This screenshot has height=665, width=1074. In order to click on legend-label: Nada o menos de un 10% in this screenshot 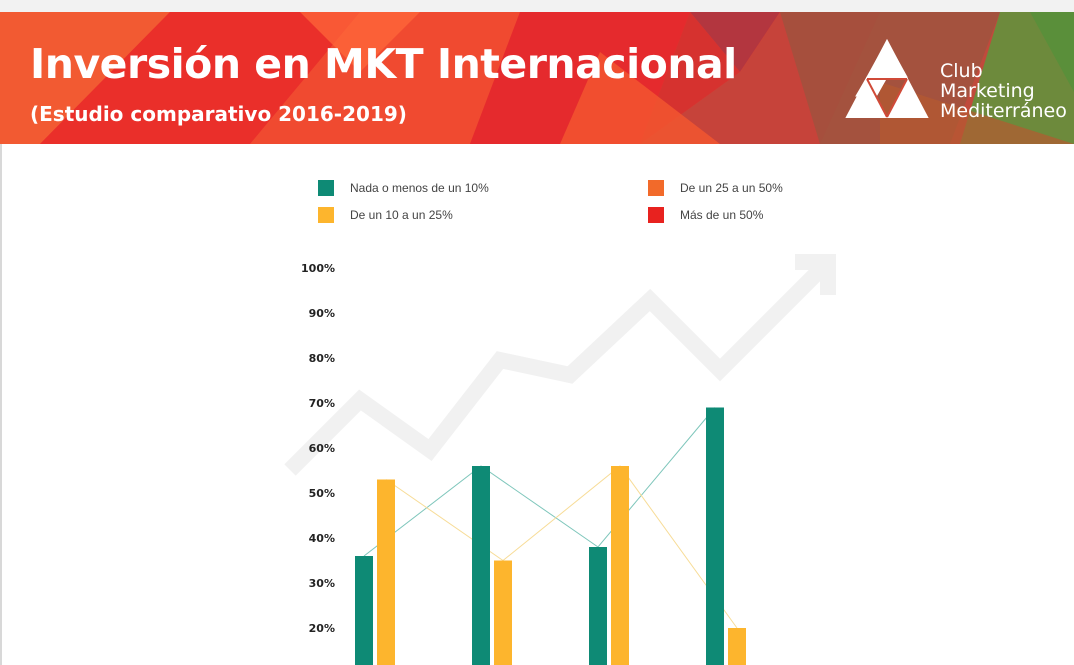, I will do `click(419, 188)`.